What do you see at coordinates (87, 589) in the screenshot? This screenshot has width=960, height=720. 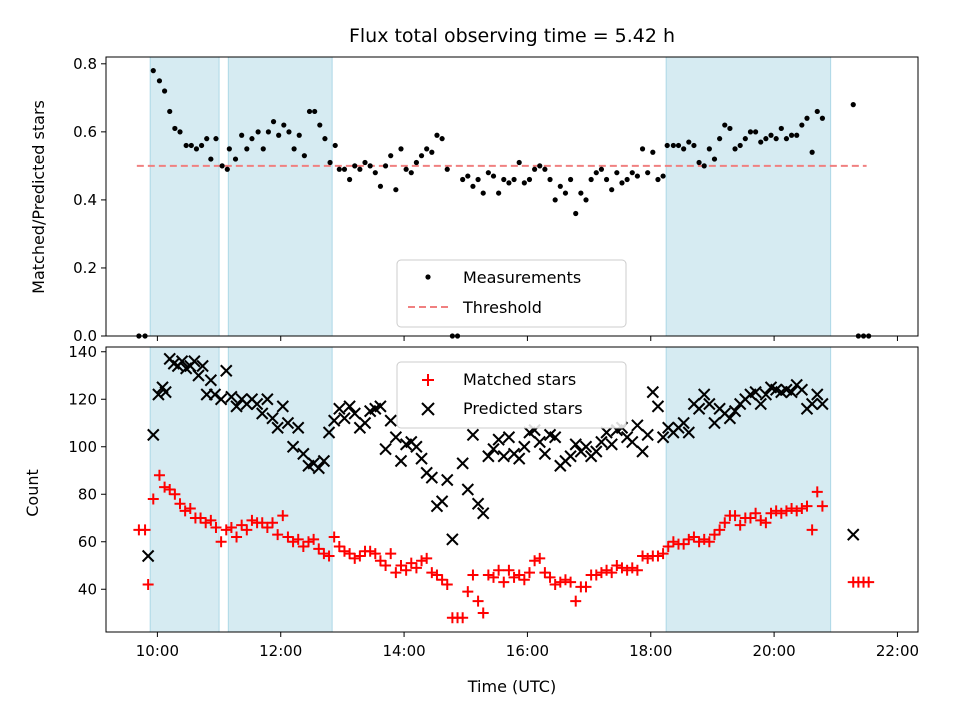 I see `bottom-y-tick-label: 40` at bounding box center [87, 589].